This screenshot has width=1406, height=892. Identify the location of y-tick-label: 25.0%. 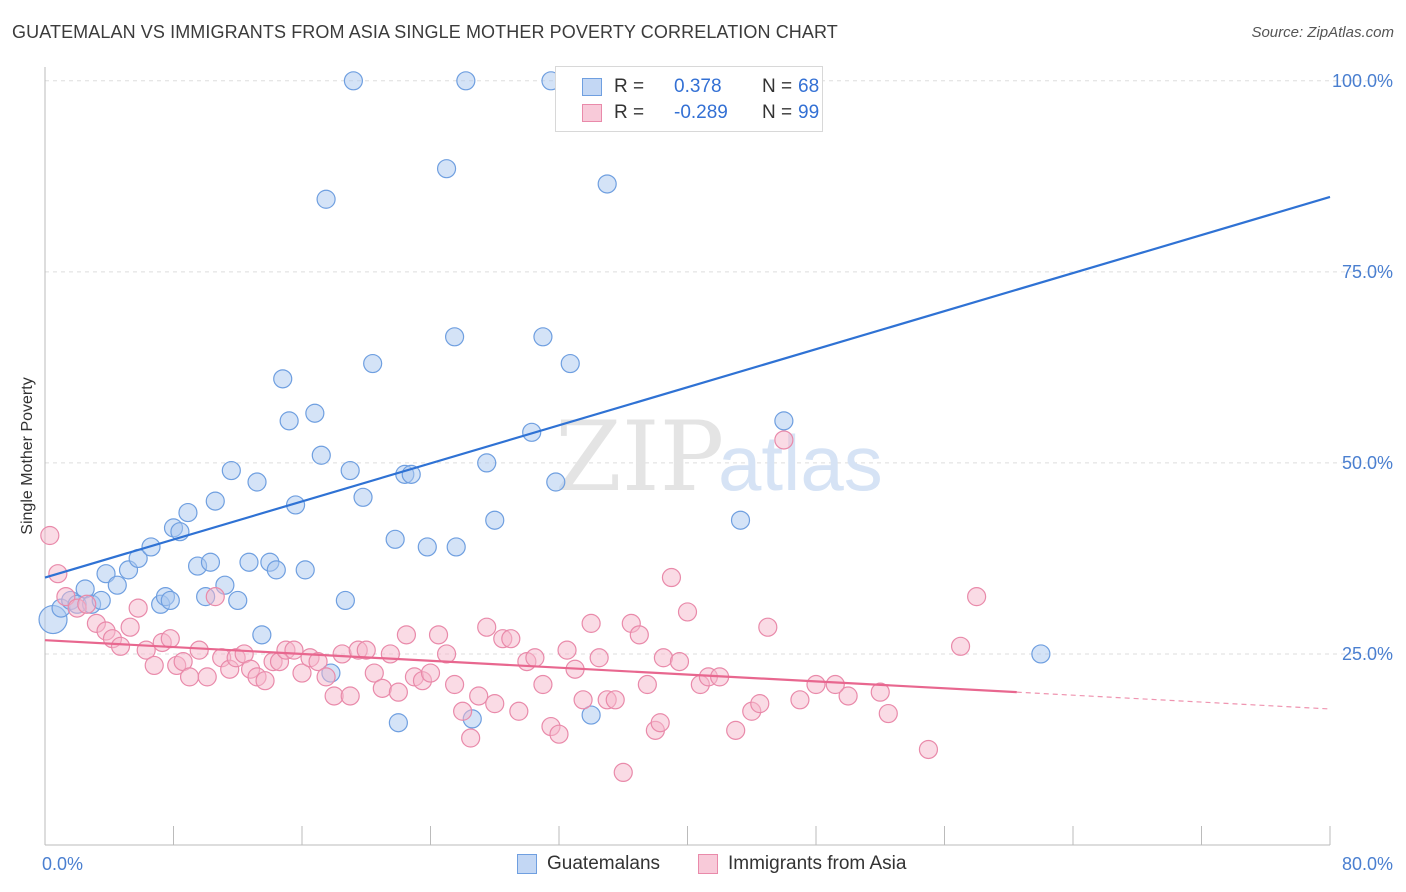
(1367, 654).